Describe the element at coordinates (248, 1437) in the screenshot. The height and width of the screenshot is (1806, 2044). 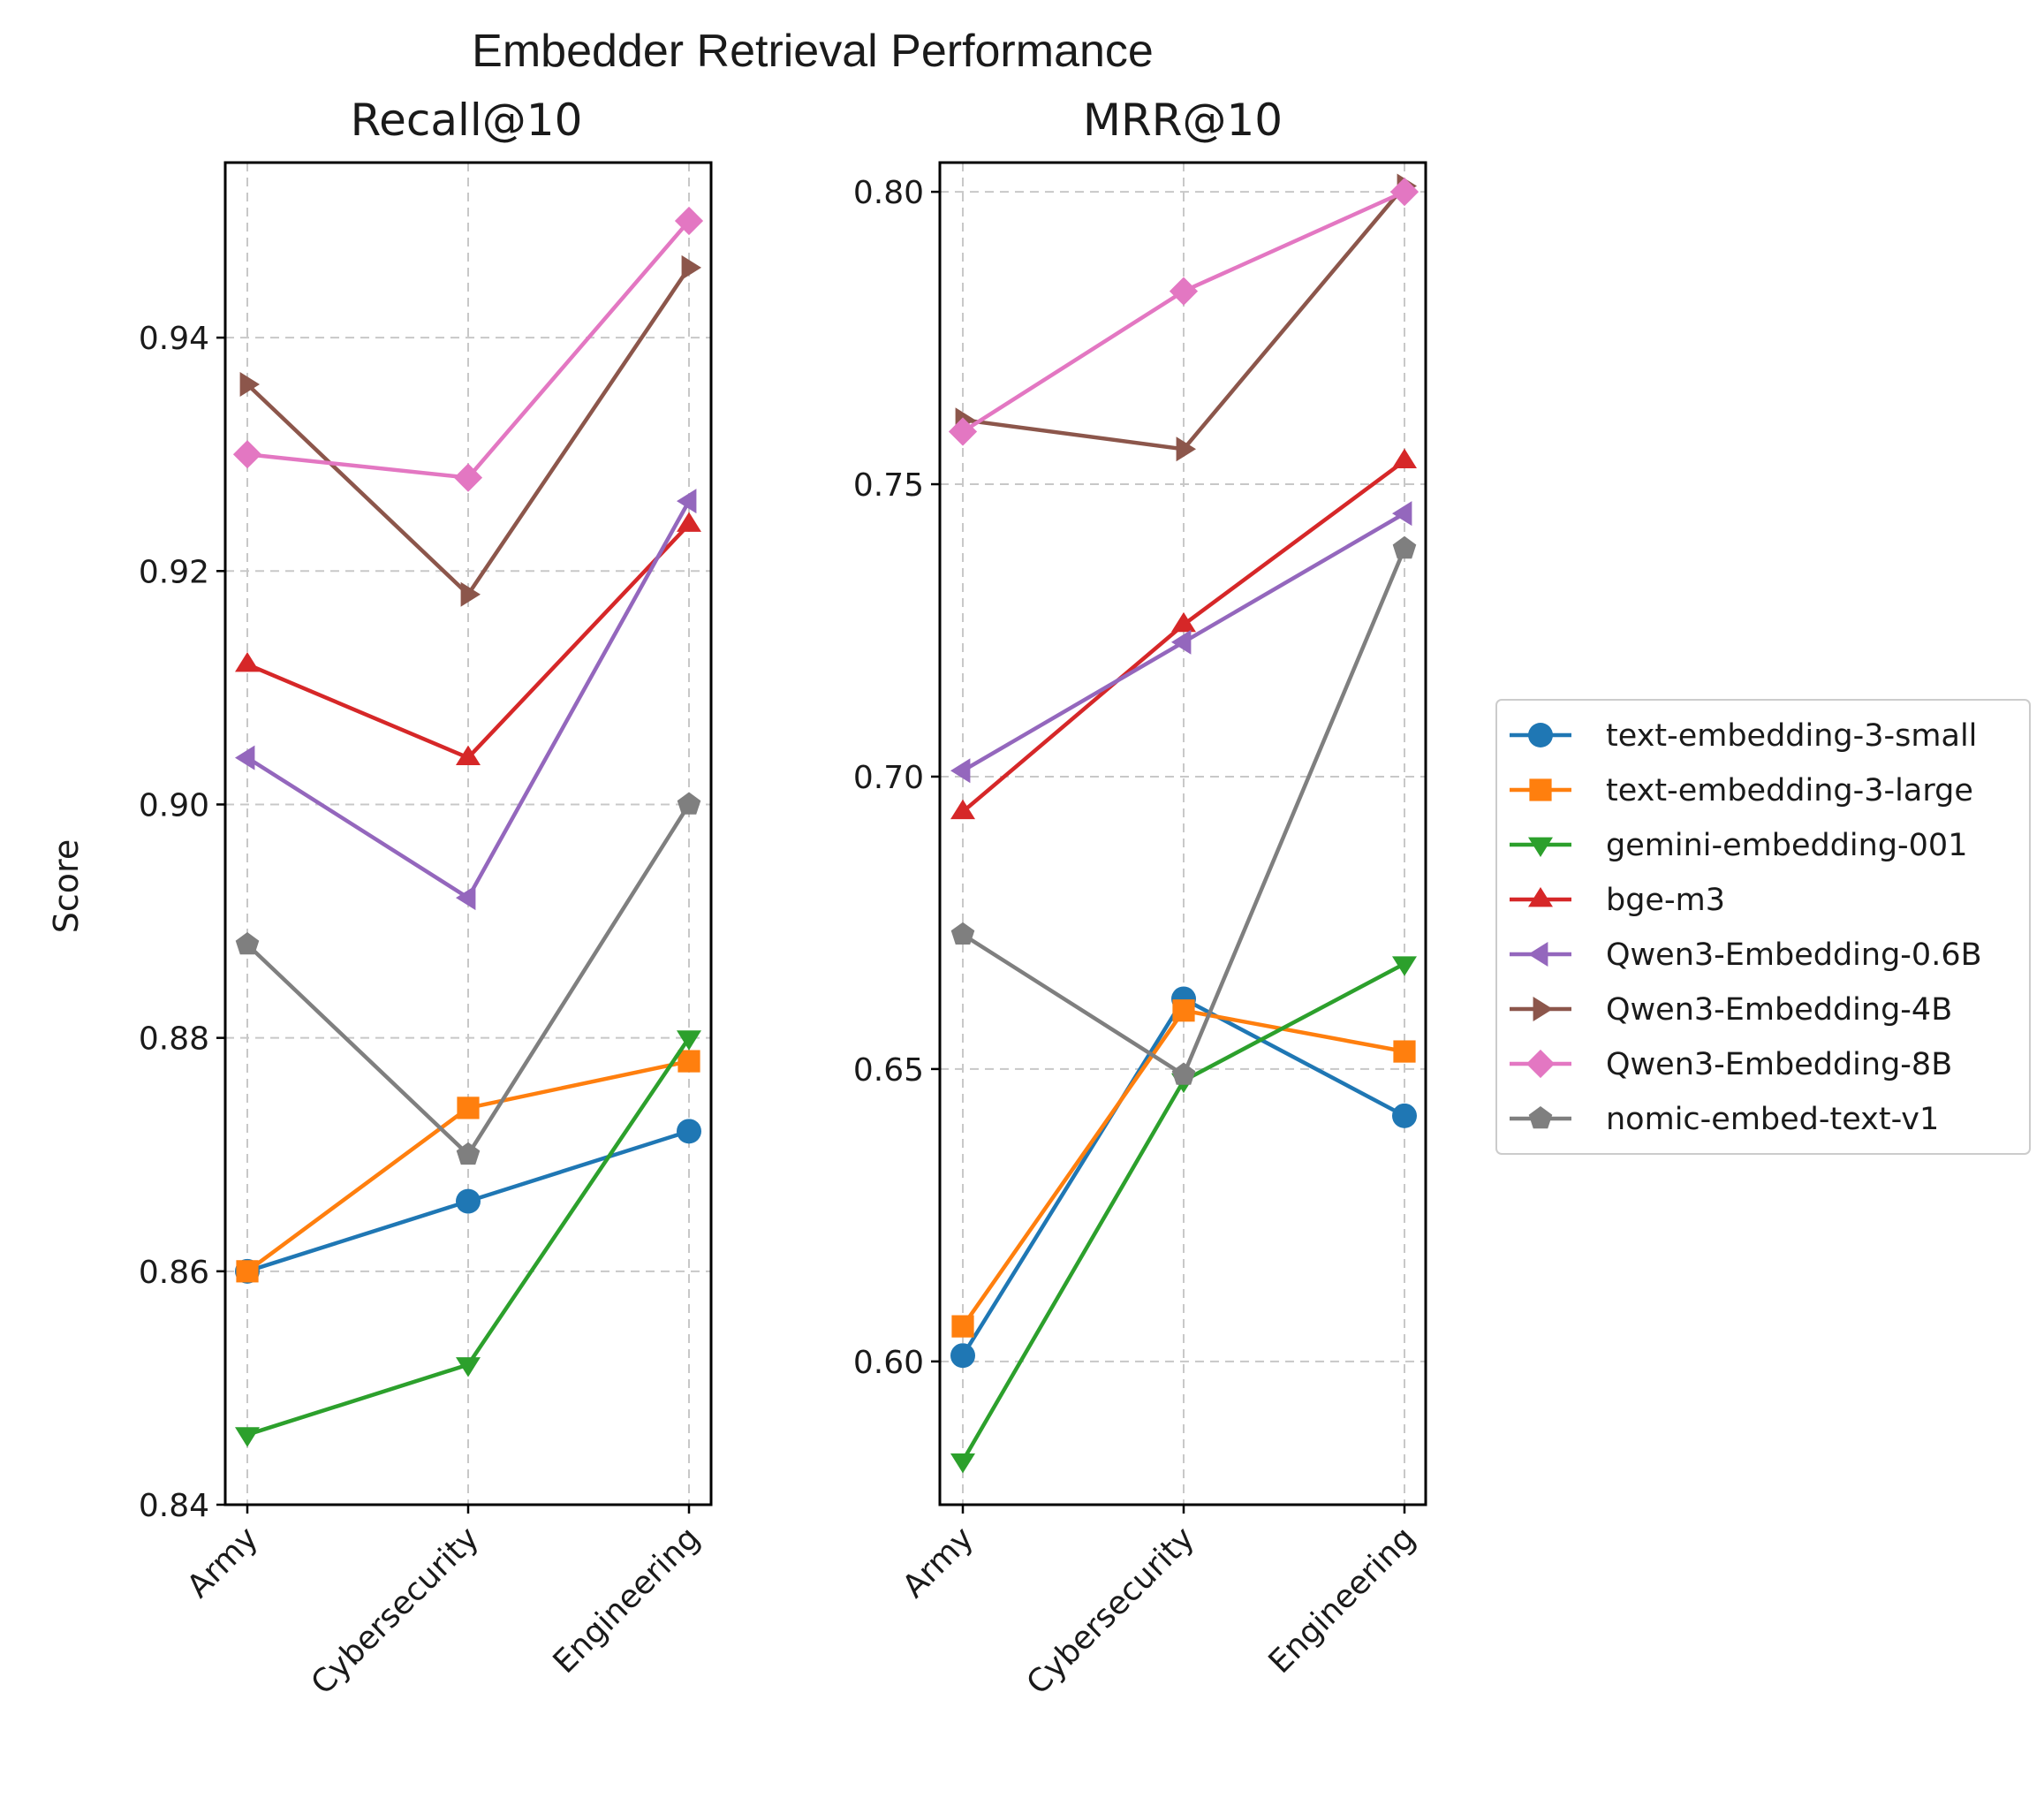
I see `recall-point-gemini-embedding-001-army` at that location.